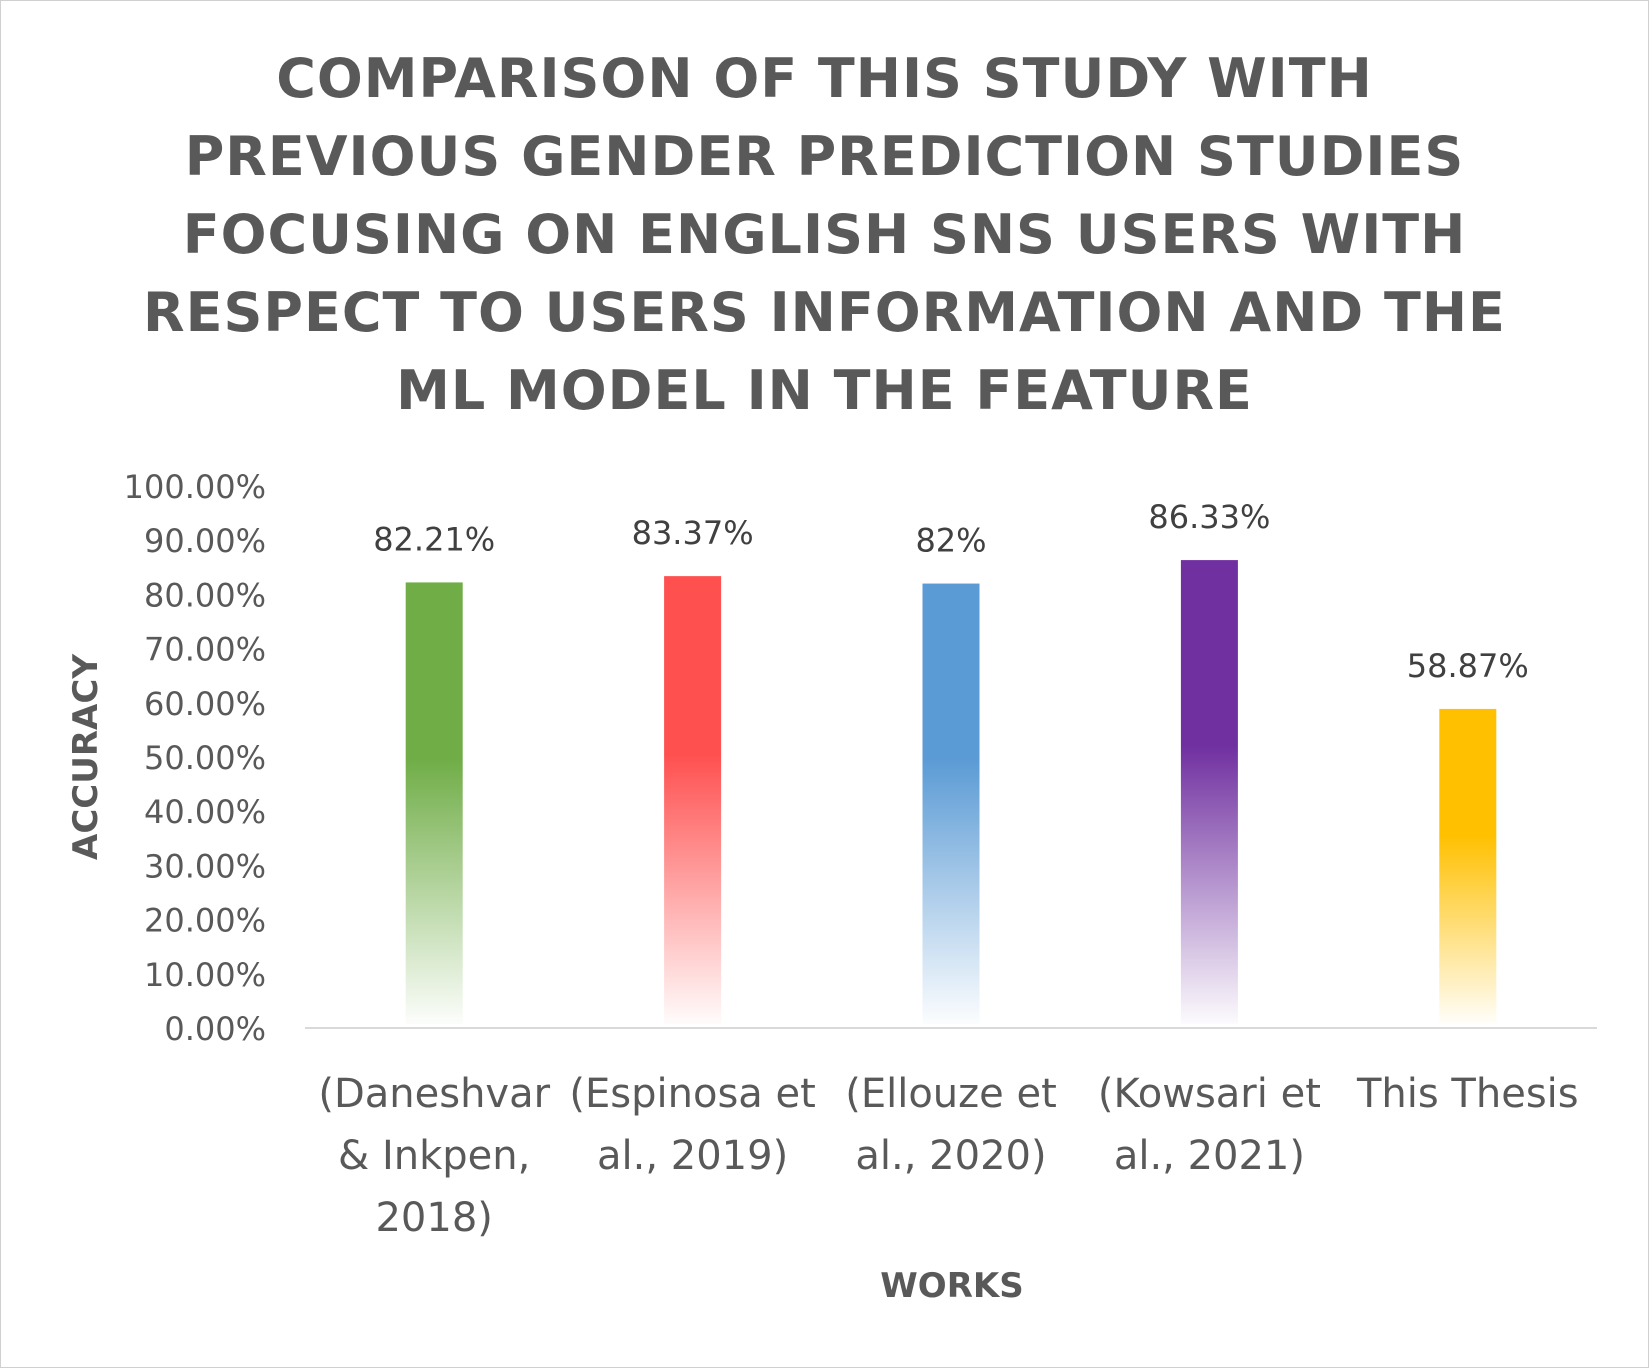 The image size is (1649, 1368). What do you see at coordinates (1467, 1094) in the screenshot?
I see `category-label: This Thesis` at bounding box center [1467, 1094].